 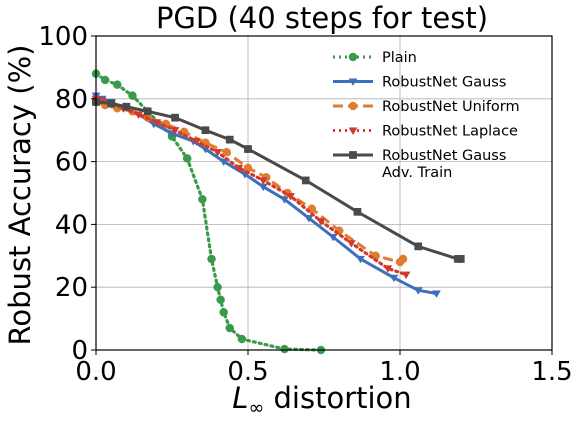 What do you see at coordinates (79, 351) in the screenshot?
I see `y-tick-label: 0` at bounding box center [79, 351].